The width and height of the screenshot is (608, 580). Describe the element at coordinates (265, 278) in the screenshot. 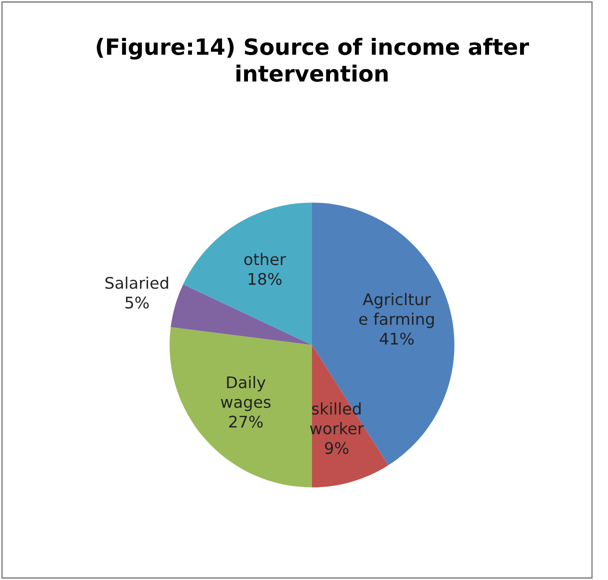

I see `data-label: 18%` at that location.